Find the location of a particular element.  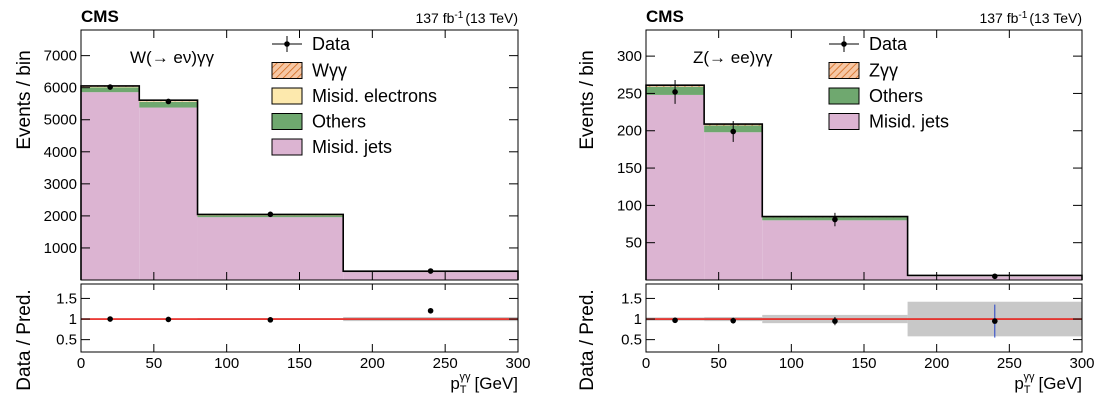

y-tick-label: 100 is located at coordinates (629, 205).